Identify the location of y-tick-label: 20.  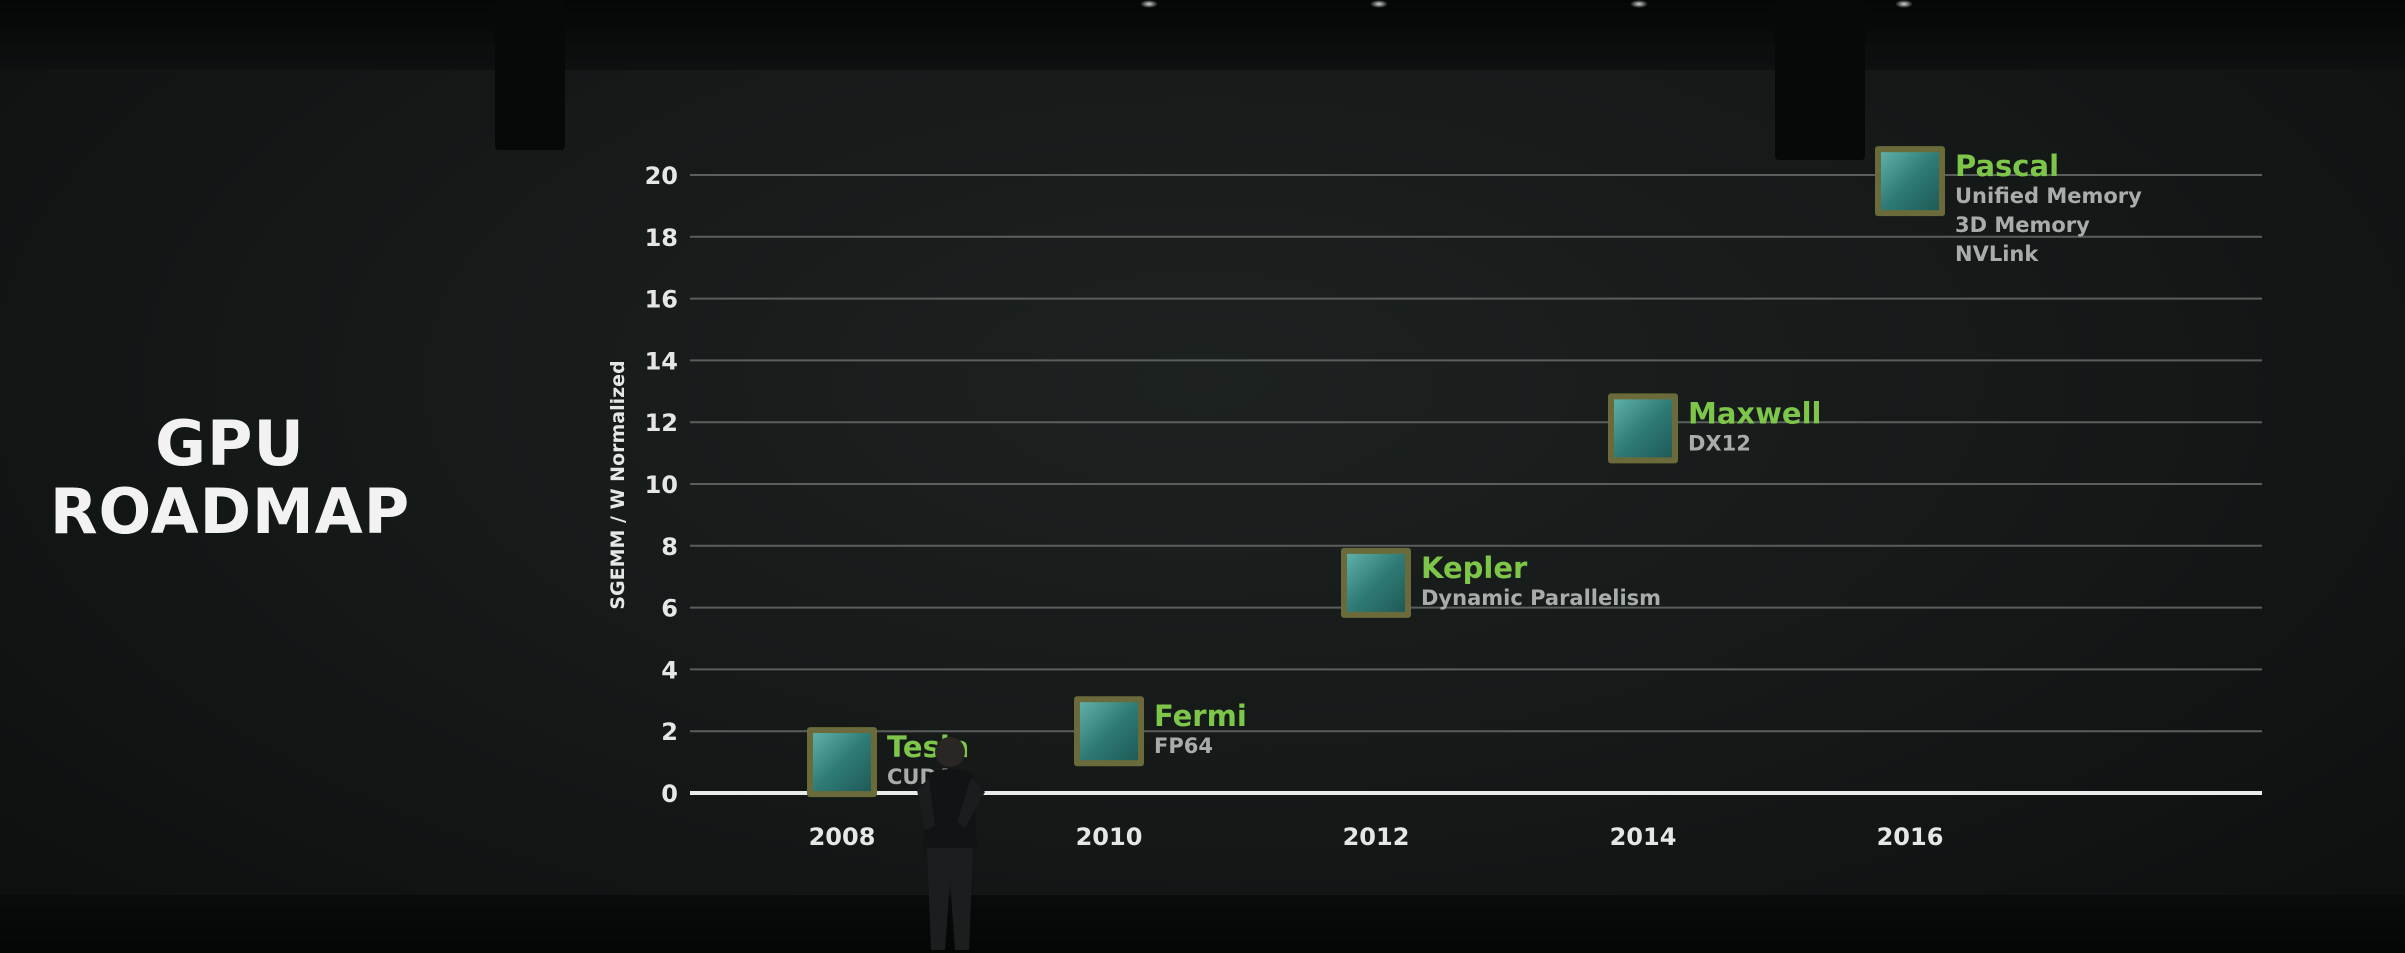
(661, 176).